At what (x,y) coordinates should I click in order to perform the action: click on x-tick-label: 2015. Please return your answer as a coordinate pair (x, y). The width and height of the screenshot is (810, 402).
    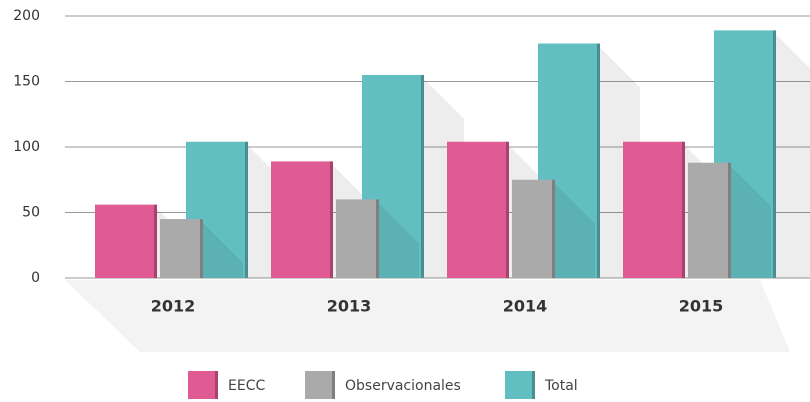
    Looking at the image, I should click on (701, 306).